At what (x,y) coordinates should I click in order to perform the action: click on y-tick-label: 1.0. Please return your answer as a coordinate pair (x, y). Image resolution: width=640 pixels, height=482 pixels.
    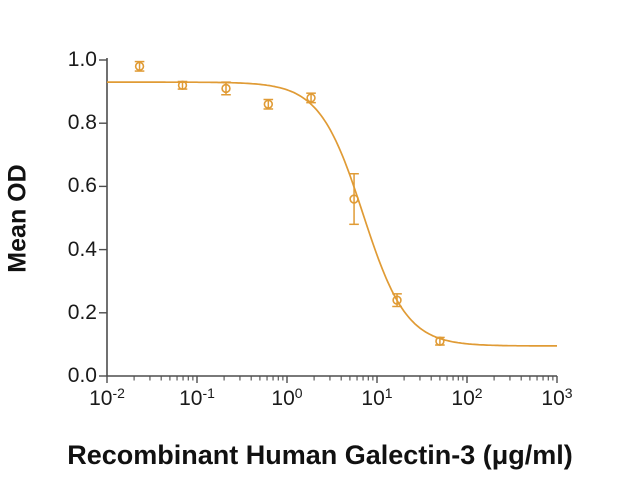
    Looking at the image, I should click on (82, 59).